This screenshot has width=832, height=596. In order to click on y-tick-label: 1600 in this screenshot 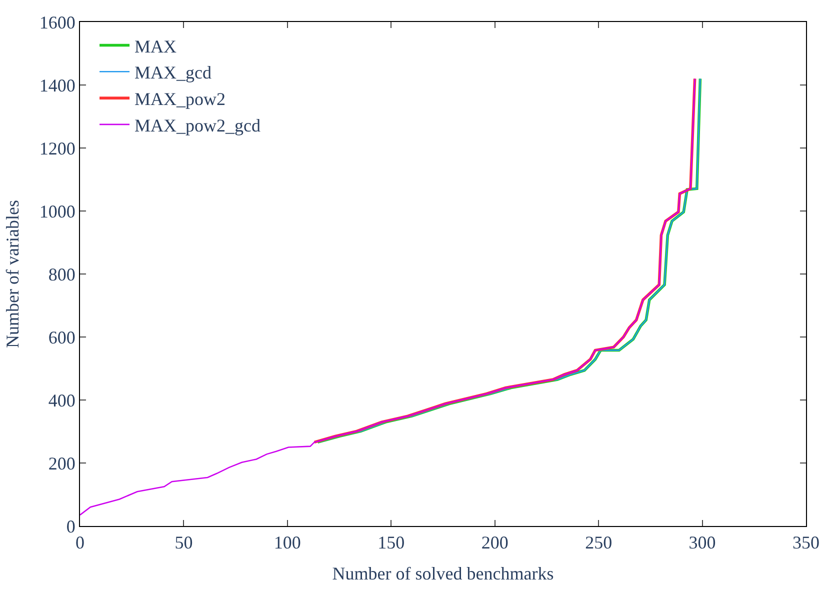, I will do `click(57, 22)`.